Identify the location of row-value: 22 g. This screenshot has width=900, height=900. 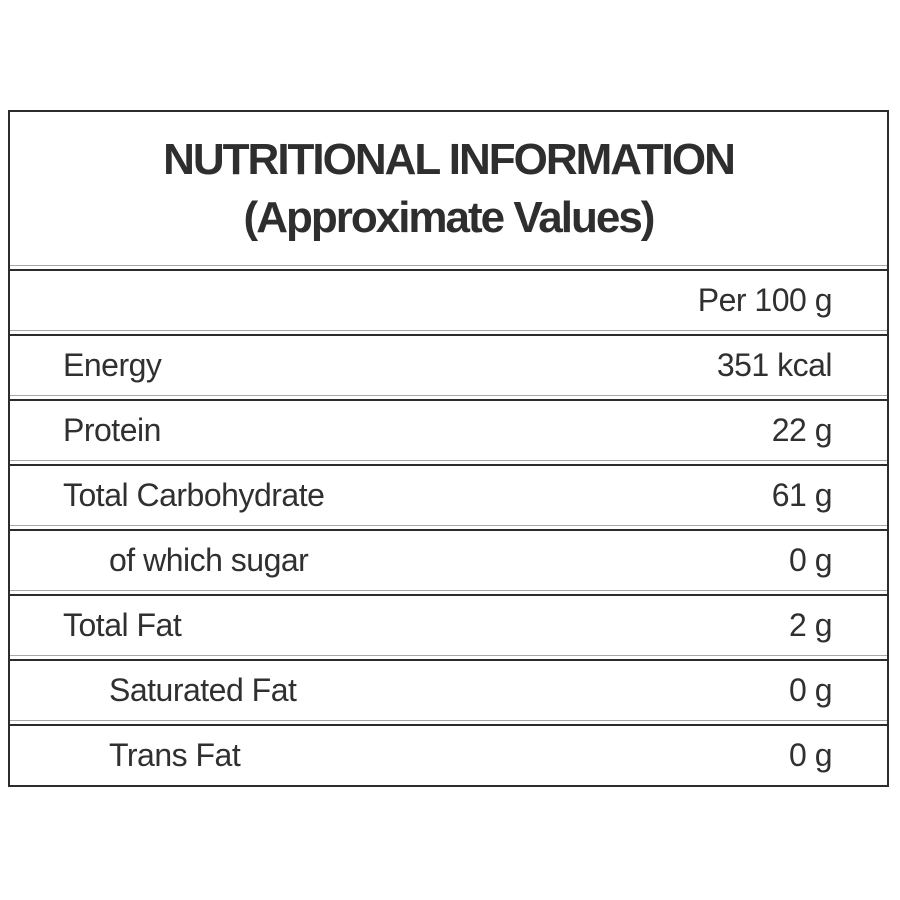
(802, 430).